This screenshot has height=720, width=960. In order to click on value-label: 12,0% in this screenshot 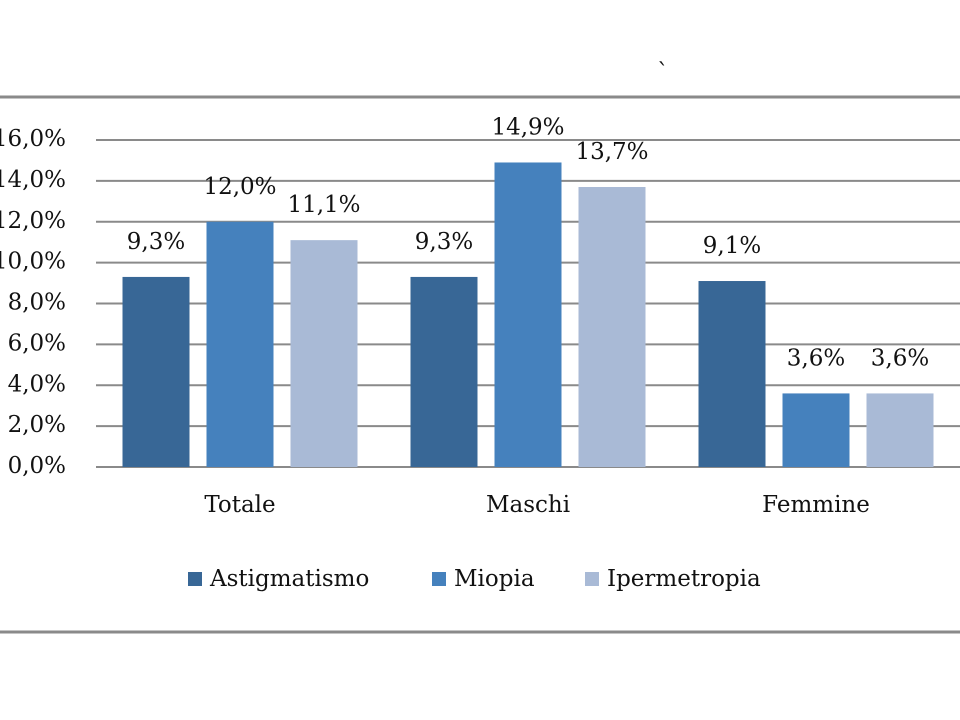, I will do `click(239, 187)`.